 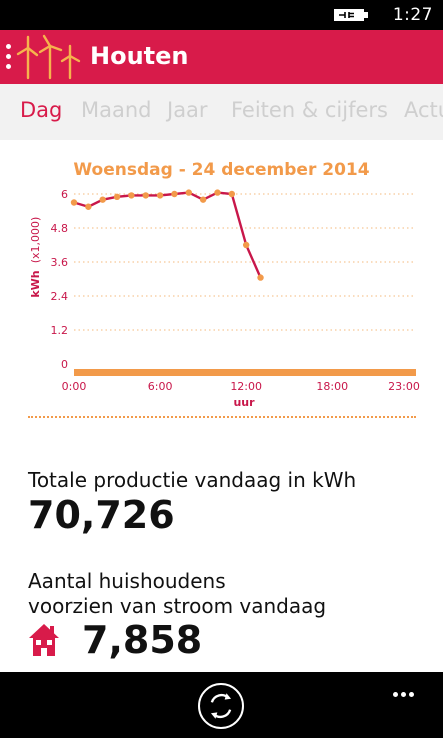 I want to click on x-axis-label: uur, so click(x=244, y=402).